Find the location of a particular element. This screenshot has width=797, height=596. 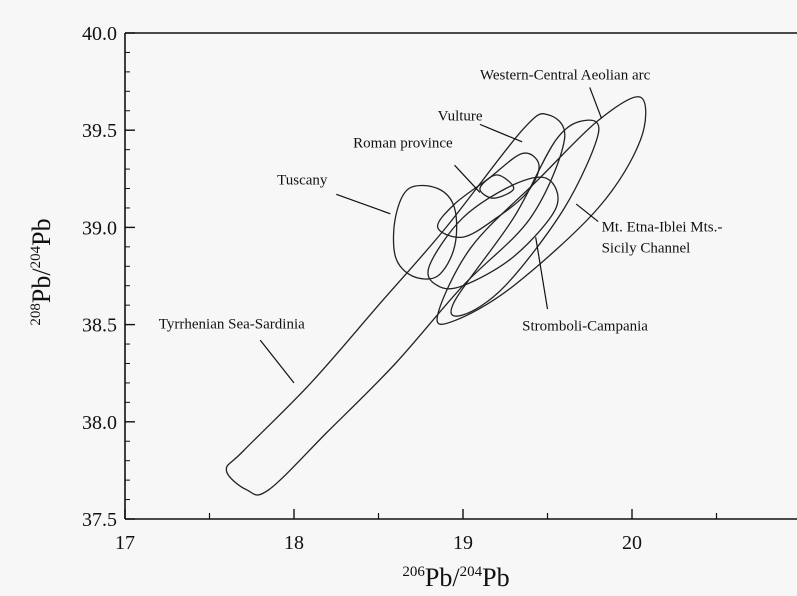

region-label: Sicily Channel is located at coordinates (646, 249).